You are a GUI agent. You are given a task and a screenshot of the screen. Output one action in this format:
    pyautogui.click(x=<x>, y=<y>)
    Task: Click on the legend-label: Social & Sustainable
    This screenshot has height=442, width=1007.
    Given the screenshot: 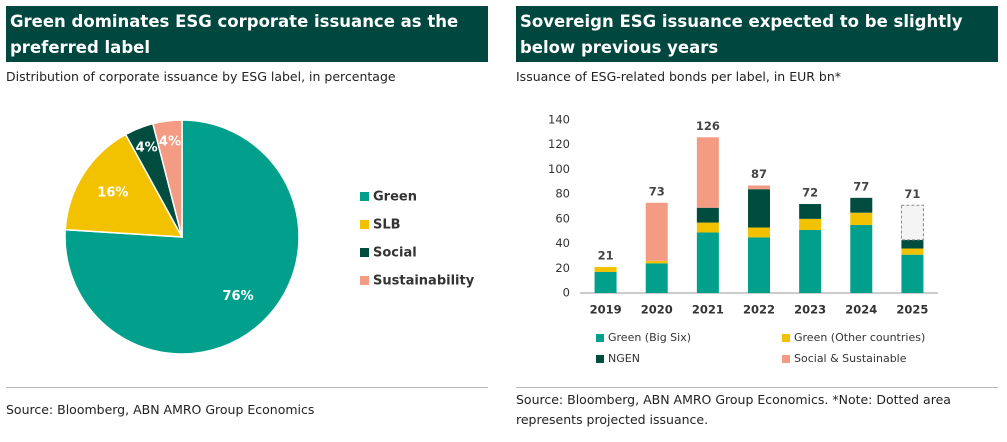 What is the action you would take?
    pyautogui.click(x=850, y=358)
    